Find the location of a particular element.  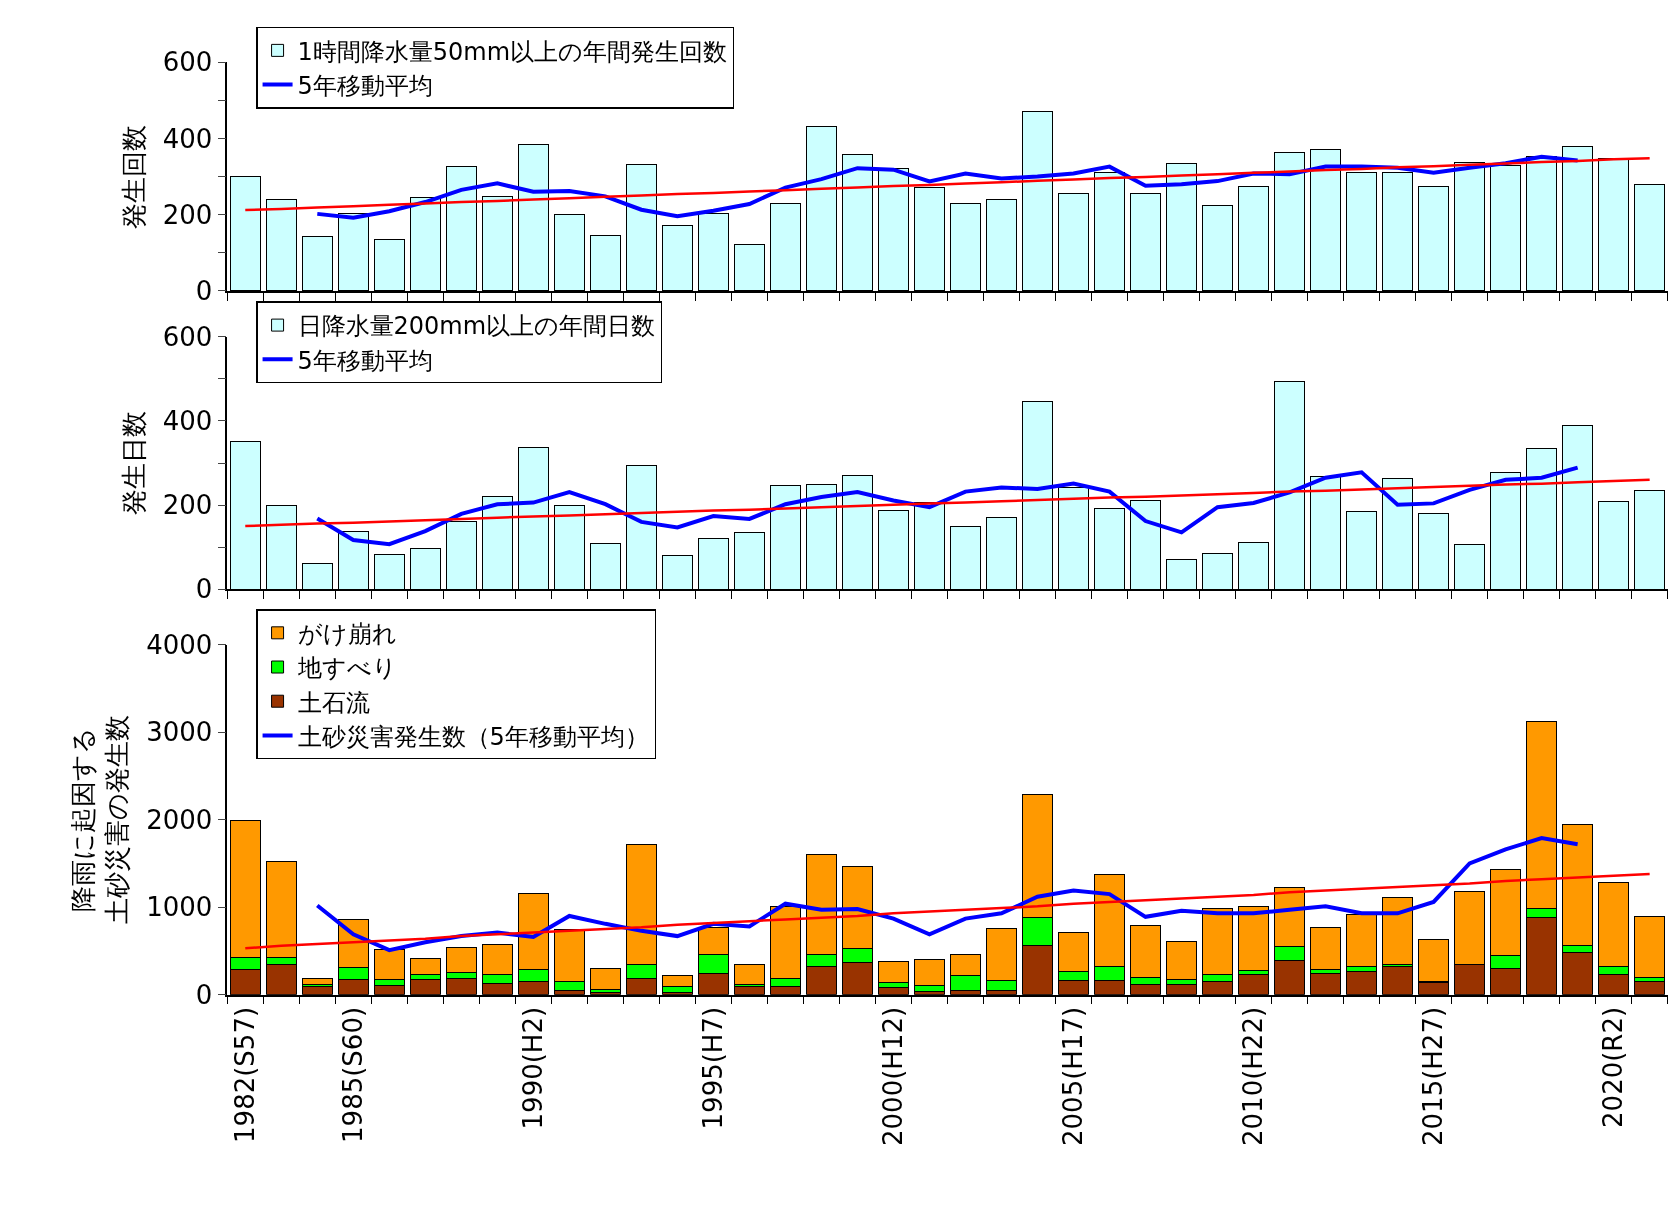

y-axis-title: 発生日数 is located at coordinates (133, 463).